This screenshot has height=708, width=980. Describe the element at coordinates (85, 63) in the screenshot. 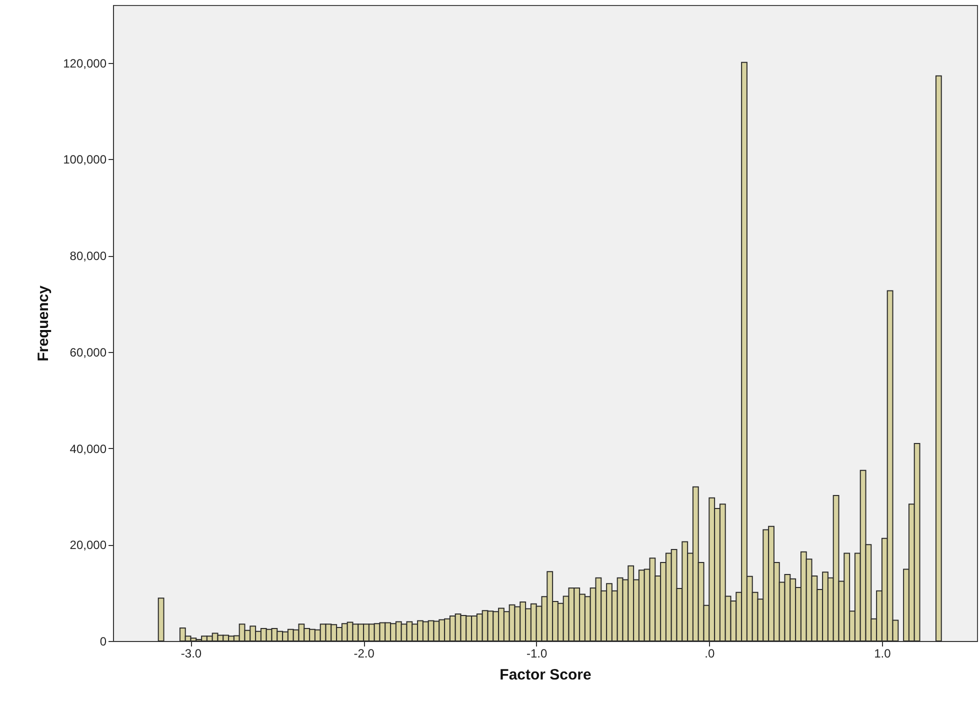

I see `y-tick-label: 120,000` at that location.